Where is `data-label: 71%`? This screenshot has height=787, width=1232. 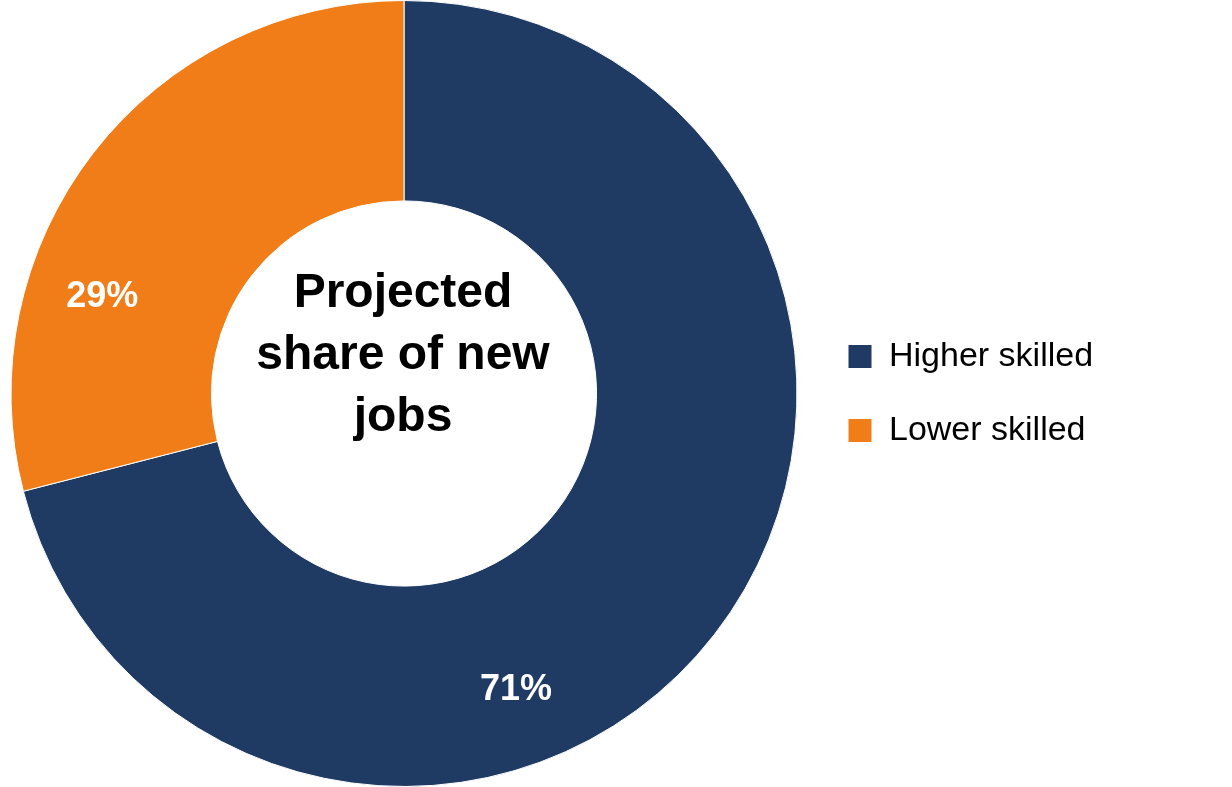 data-label: 71% is located at coordinates (515, 687).